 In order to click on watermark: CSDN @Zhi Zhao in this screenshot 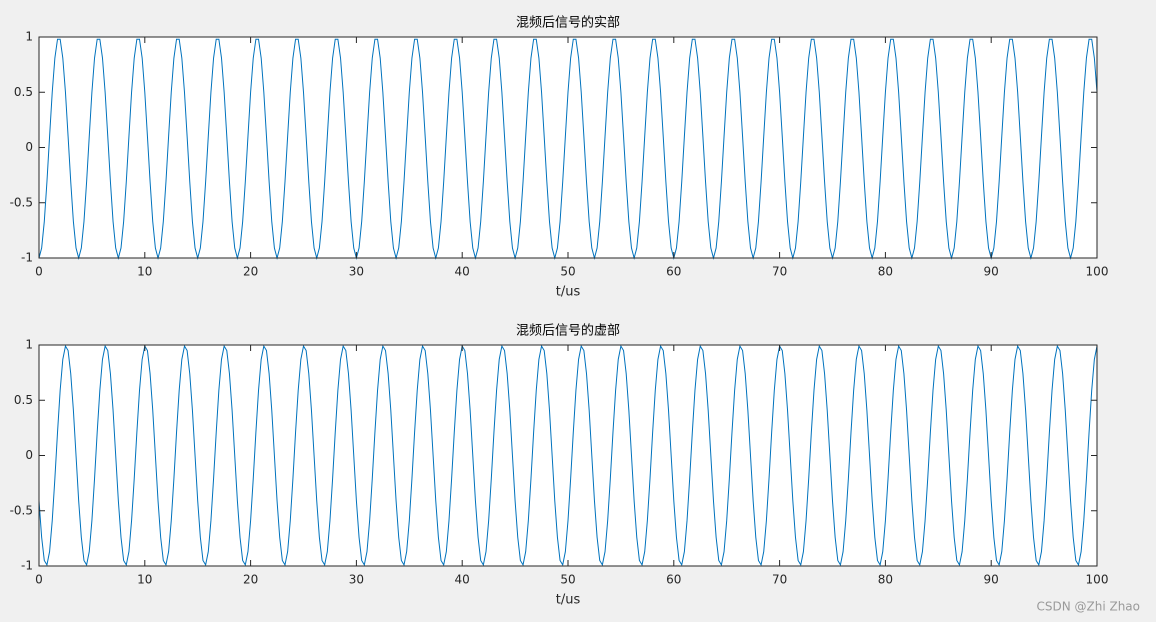, I will do `click(1088, 607)`.